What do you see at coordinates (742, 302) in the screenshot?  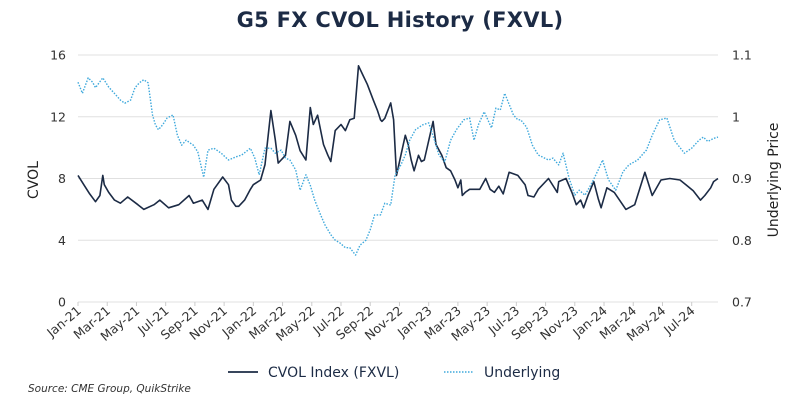 I see `y2-tick-label: 0.7` at bounding box center [742, 302].